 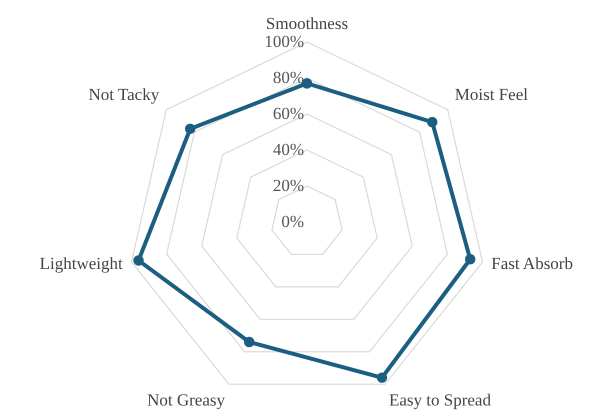 I want to click on y-tick-label: 40%, so click(x=288, y=149).